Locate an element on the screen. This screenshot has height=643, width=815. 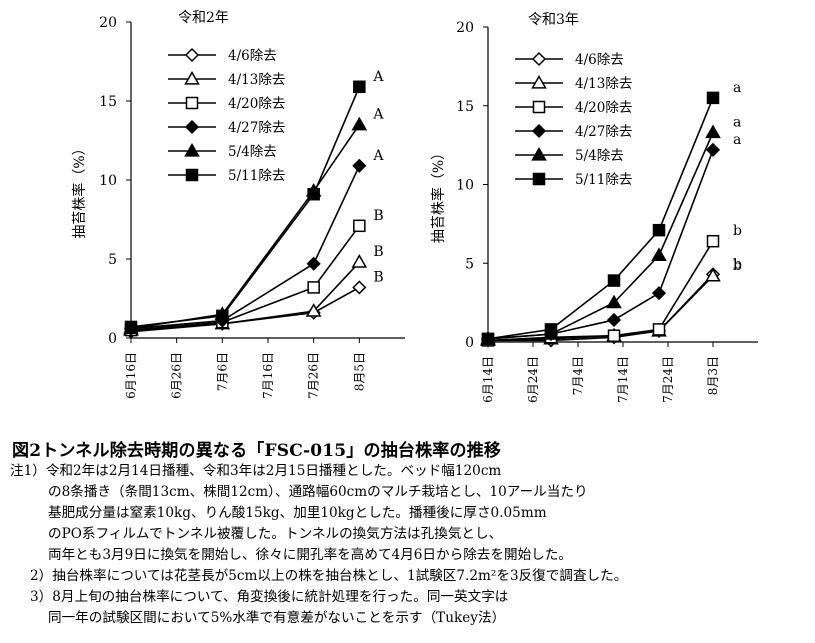
x-tick-label: 6月14日 is located at coordinates (488, 379).